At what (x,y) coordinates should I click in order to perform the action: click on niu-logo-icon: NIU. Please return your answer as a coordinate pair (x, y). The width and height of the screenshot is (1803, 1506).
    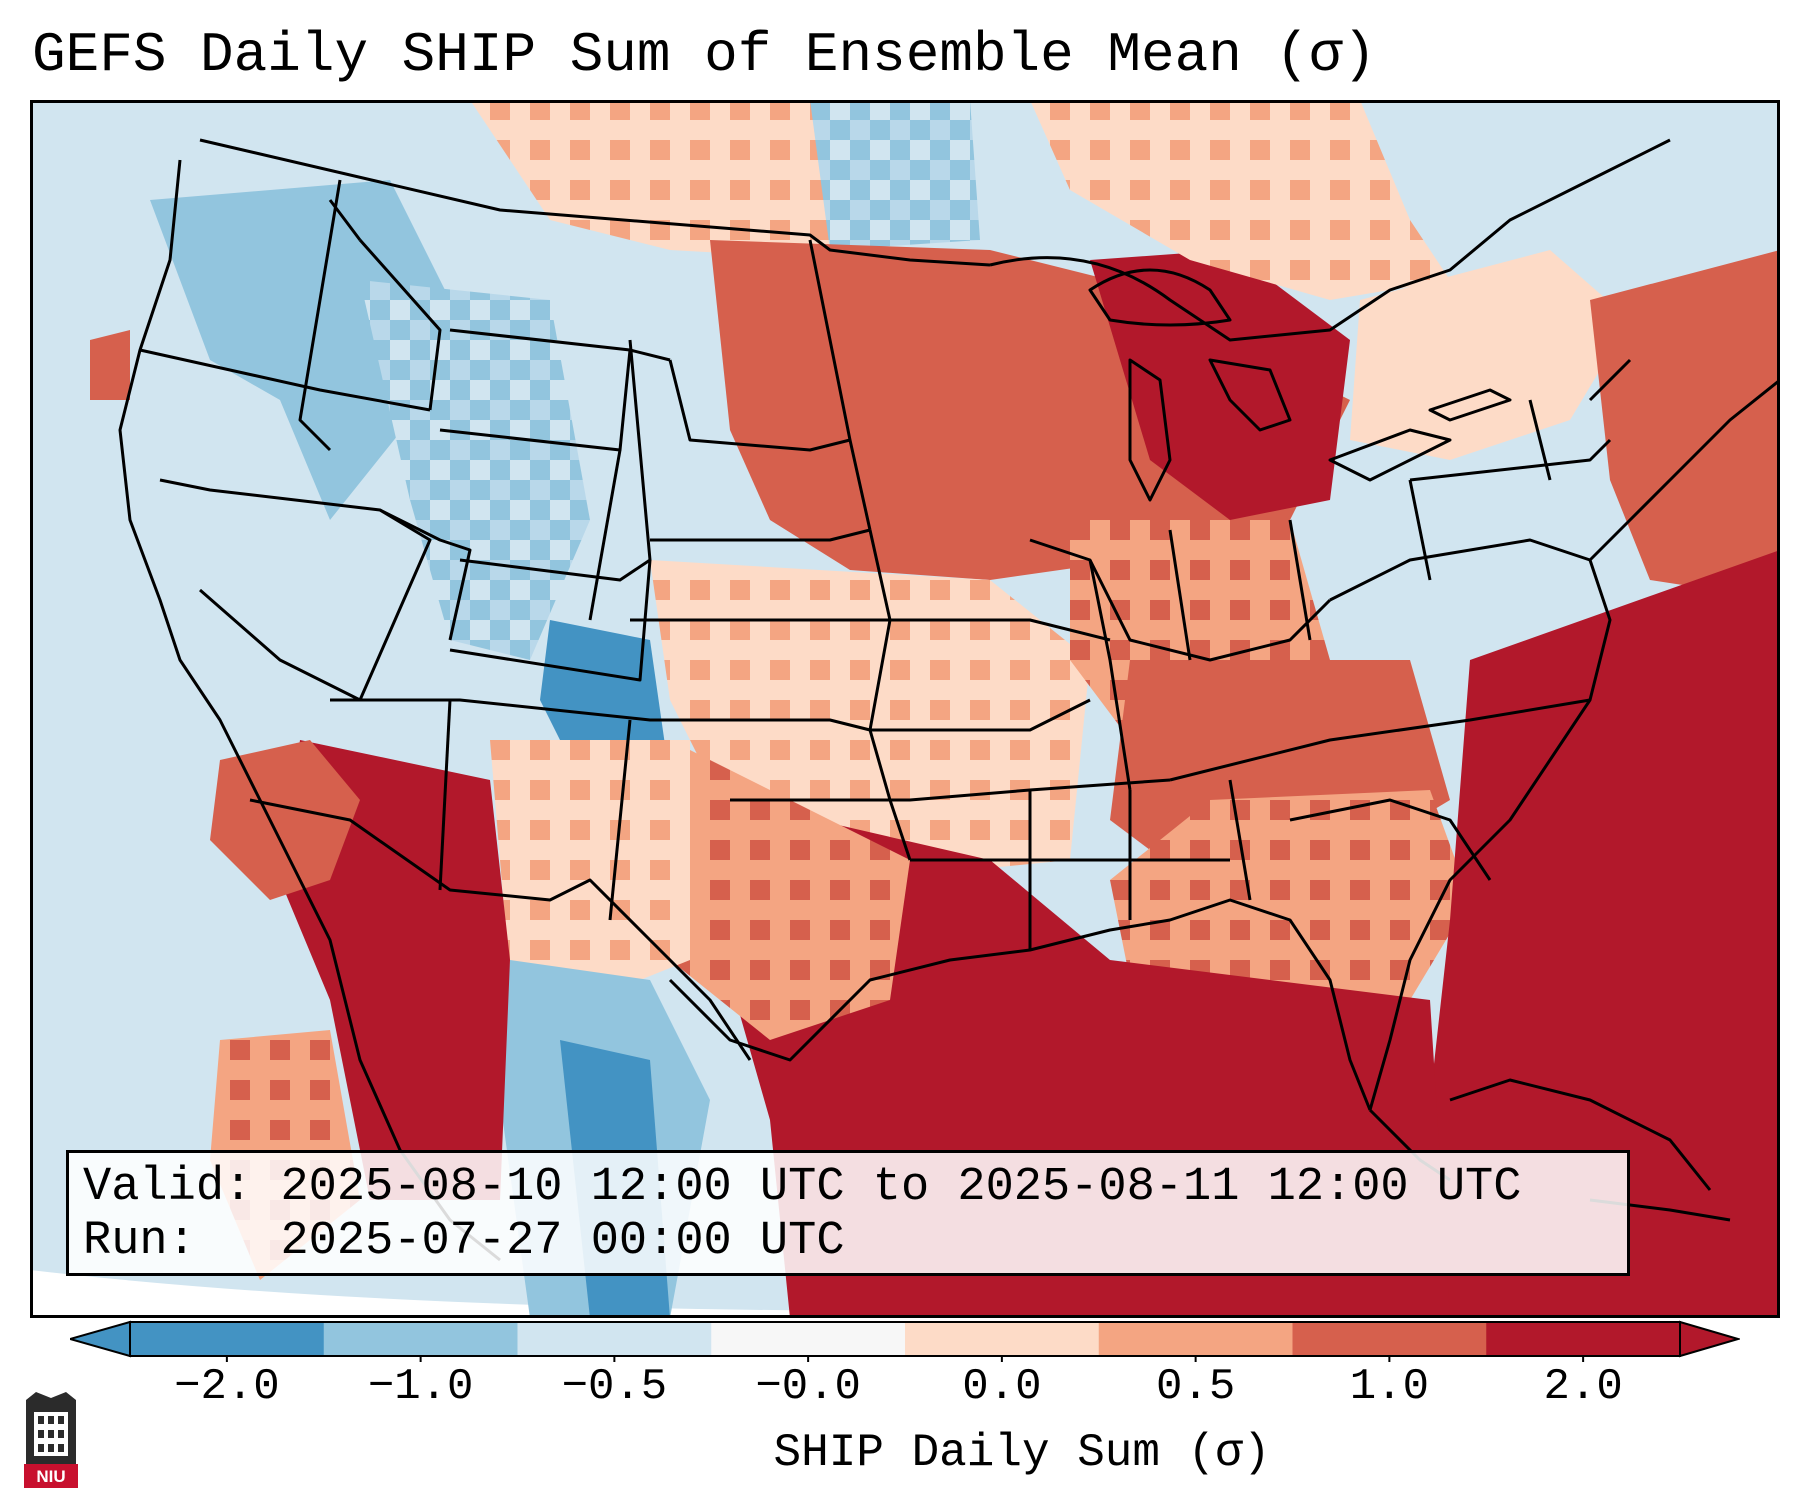
    Looking at the image, I should click on (51, 1440).